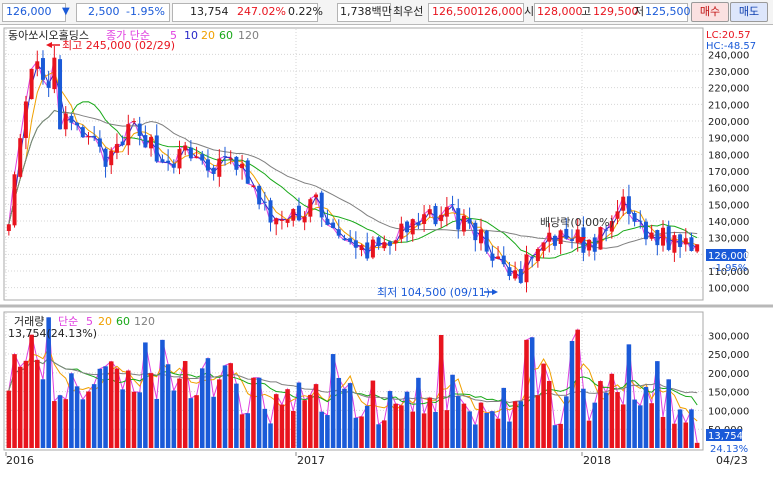 The height and width of the screenshot is (477, 773). What do you see at coordinates (639, 11) in the screenshot?
I see `low-label: 저` at bounding box center [639, 11].